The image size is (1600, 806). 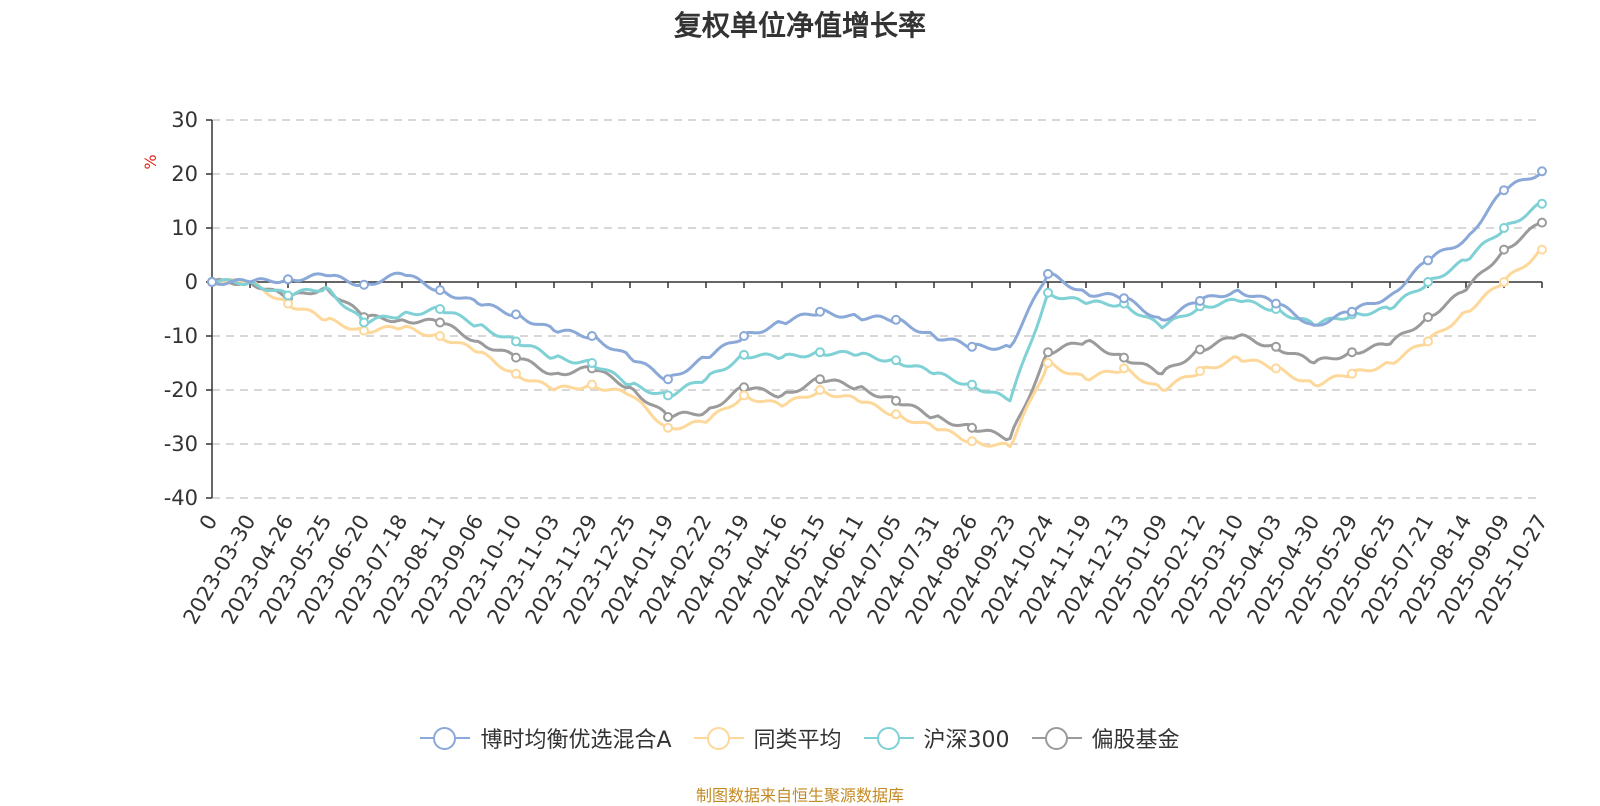 What do you see at coordinates (576, 740) in the screenshot?
I see `legend-label: 博时均衡优选混合A` at bounding box center [576, 740].